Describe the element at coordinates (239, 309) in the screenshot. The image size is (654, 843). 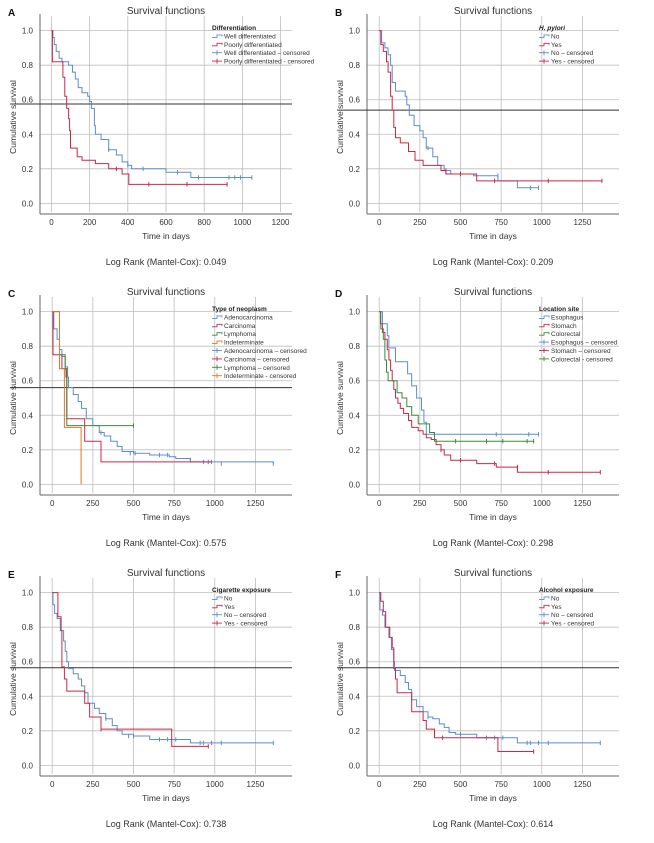
I see `legend-title: Type of neoplasm` at that location.